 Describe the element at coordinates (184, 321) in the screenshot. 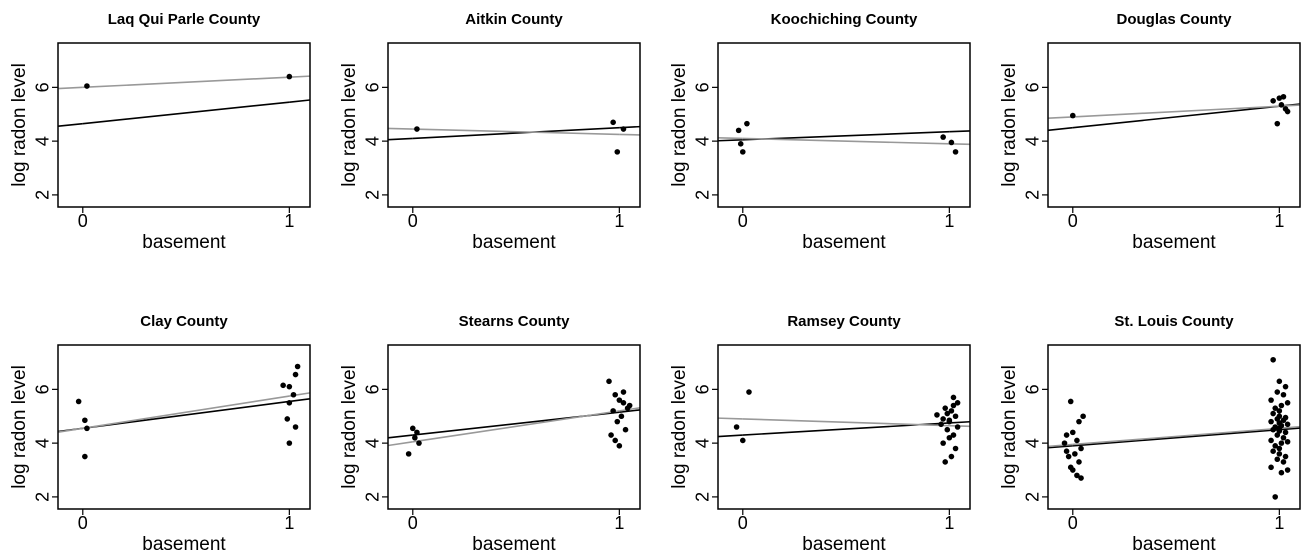

I see `panel-title: Clay County` at that location.